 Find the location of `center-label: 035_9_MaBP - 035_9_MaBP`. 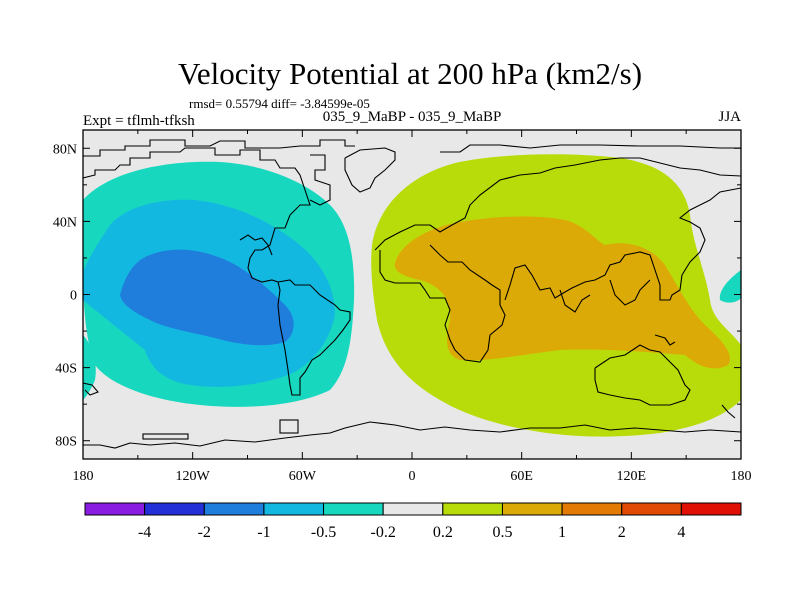

center-label: 035_9_MaBP - 035_9_MaBP is located at coordinates (412, 117).